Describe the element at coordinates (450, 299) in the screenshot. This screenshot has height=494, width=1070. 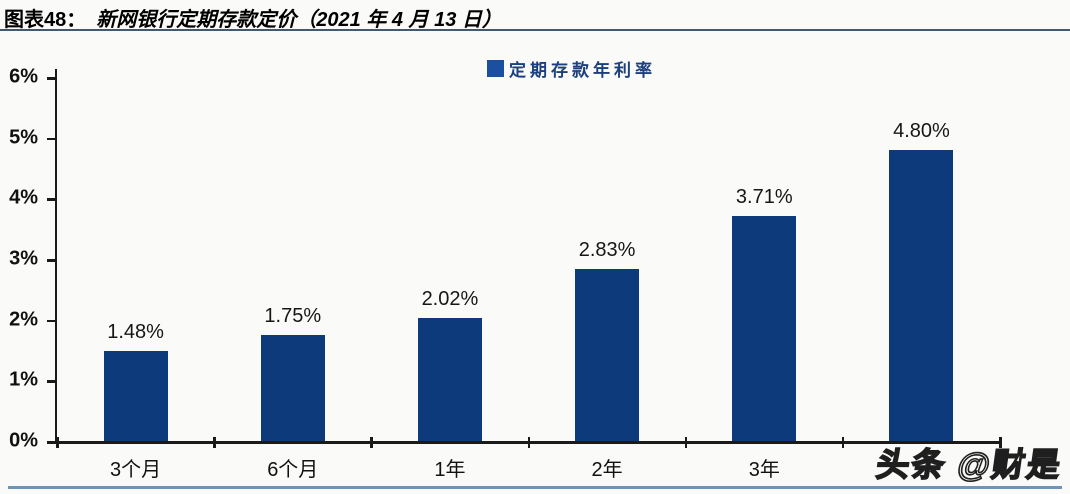
I see `bar-value-label: 2.02%` at that location.